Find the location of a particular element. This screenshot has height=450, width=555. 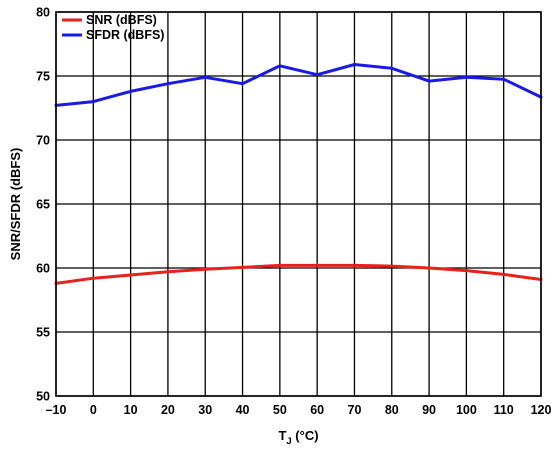

y-tick-label: 65 is located at coordinates (43, 205).